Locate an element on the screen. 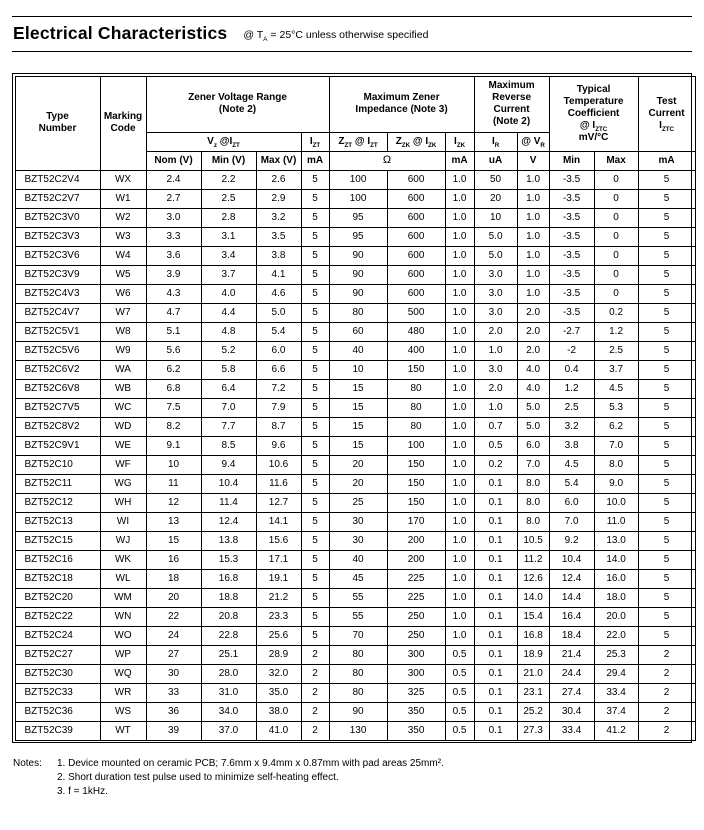 This screenshot has width=704, height=830. cell-tc-max: 3.7 is located at coordinates (616, 369).